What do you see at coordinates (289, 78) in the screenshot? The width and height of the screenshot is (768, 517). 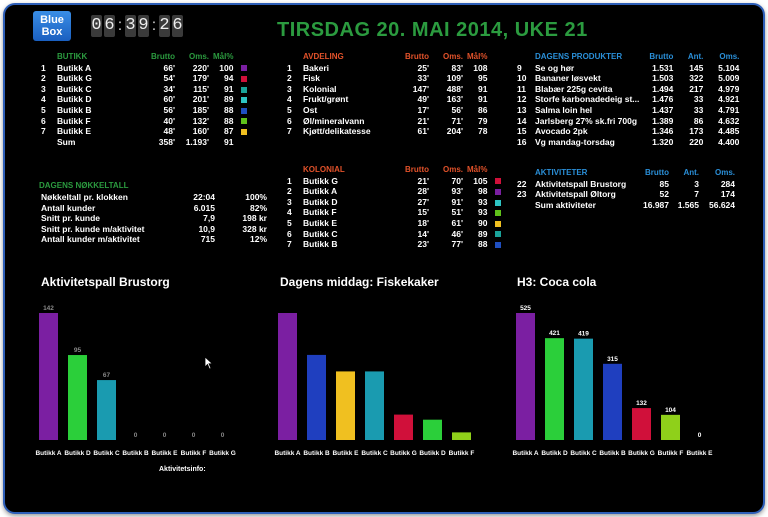 I see `row-number: 2` at bounding box center [289, 78].